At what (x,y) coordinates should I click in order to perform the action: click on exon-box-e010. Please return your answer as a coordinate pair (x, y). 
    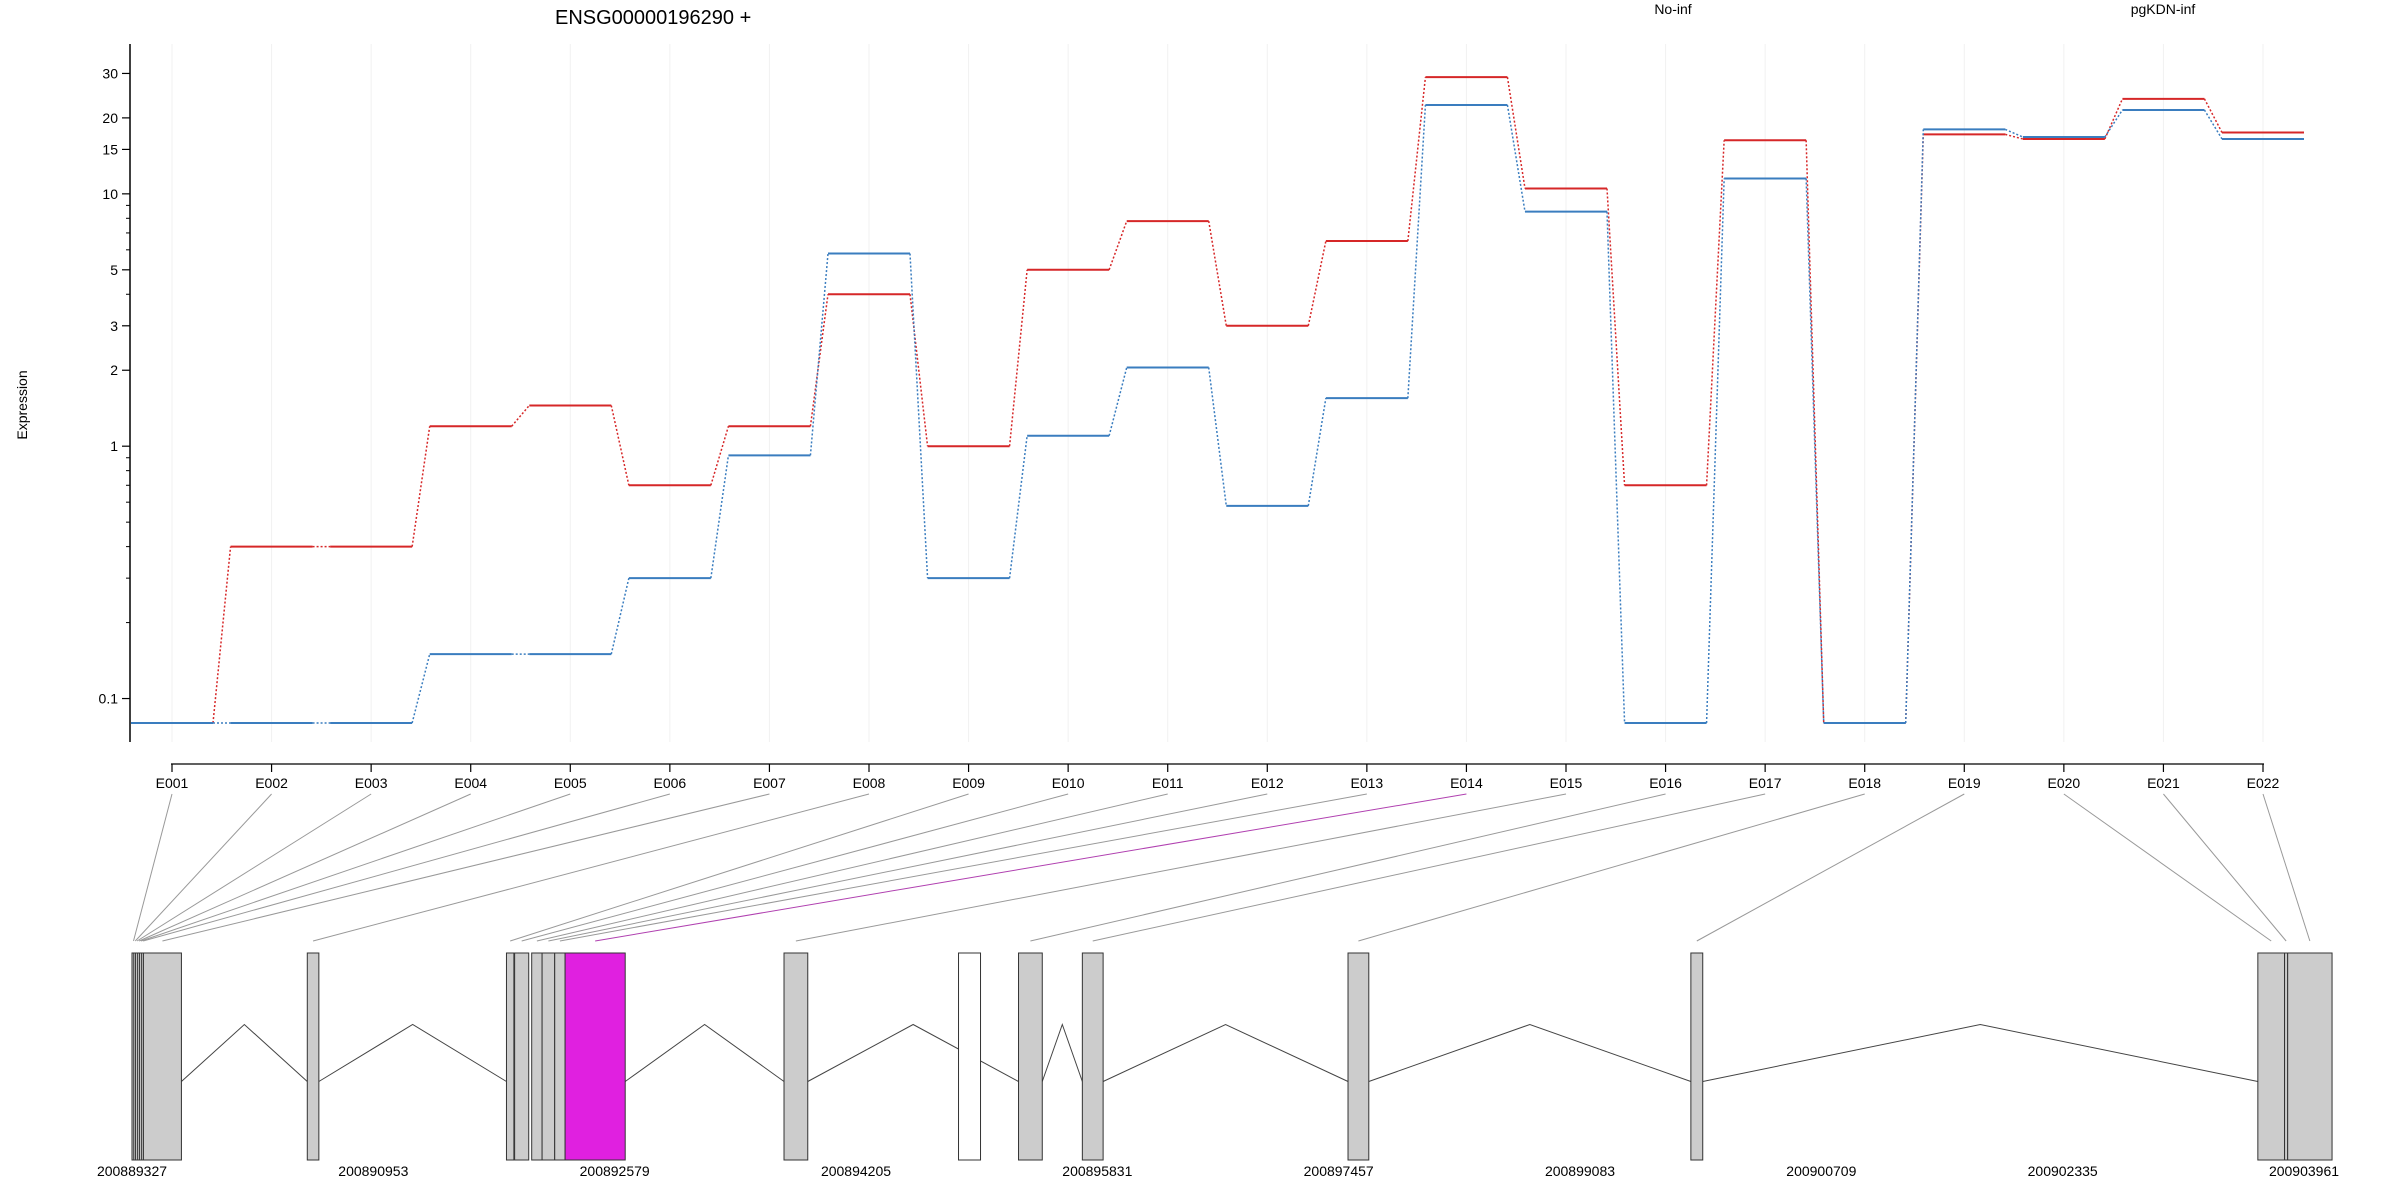
    Looking at the image, I should click on (522, 1056).